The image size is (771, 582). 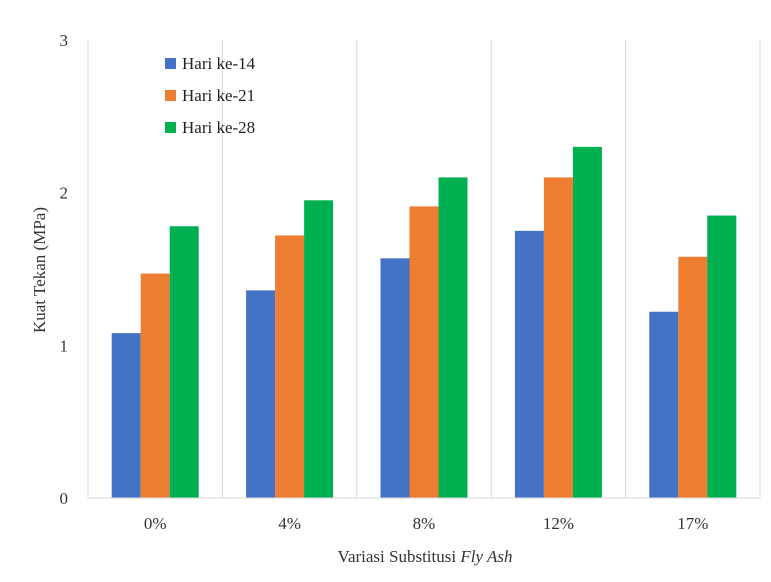 I want to click on legend: Hari ke-14 Hari ke-21 Hari ke-28, so click(x=210, y=95).